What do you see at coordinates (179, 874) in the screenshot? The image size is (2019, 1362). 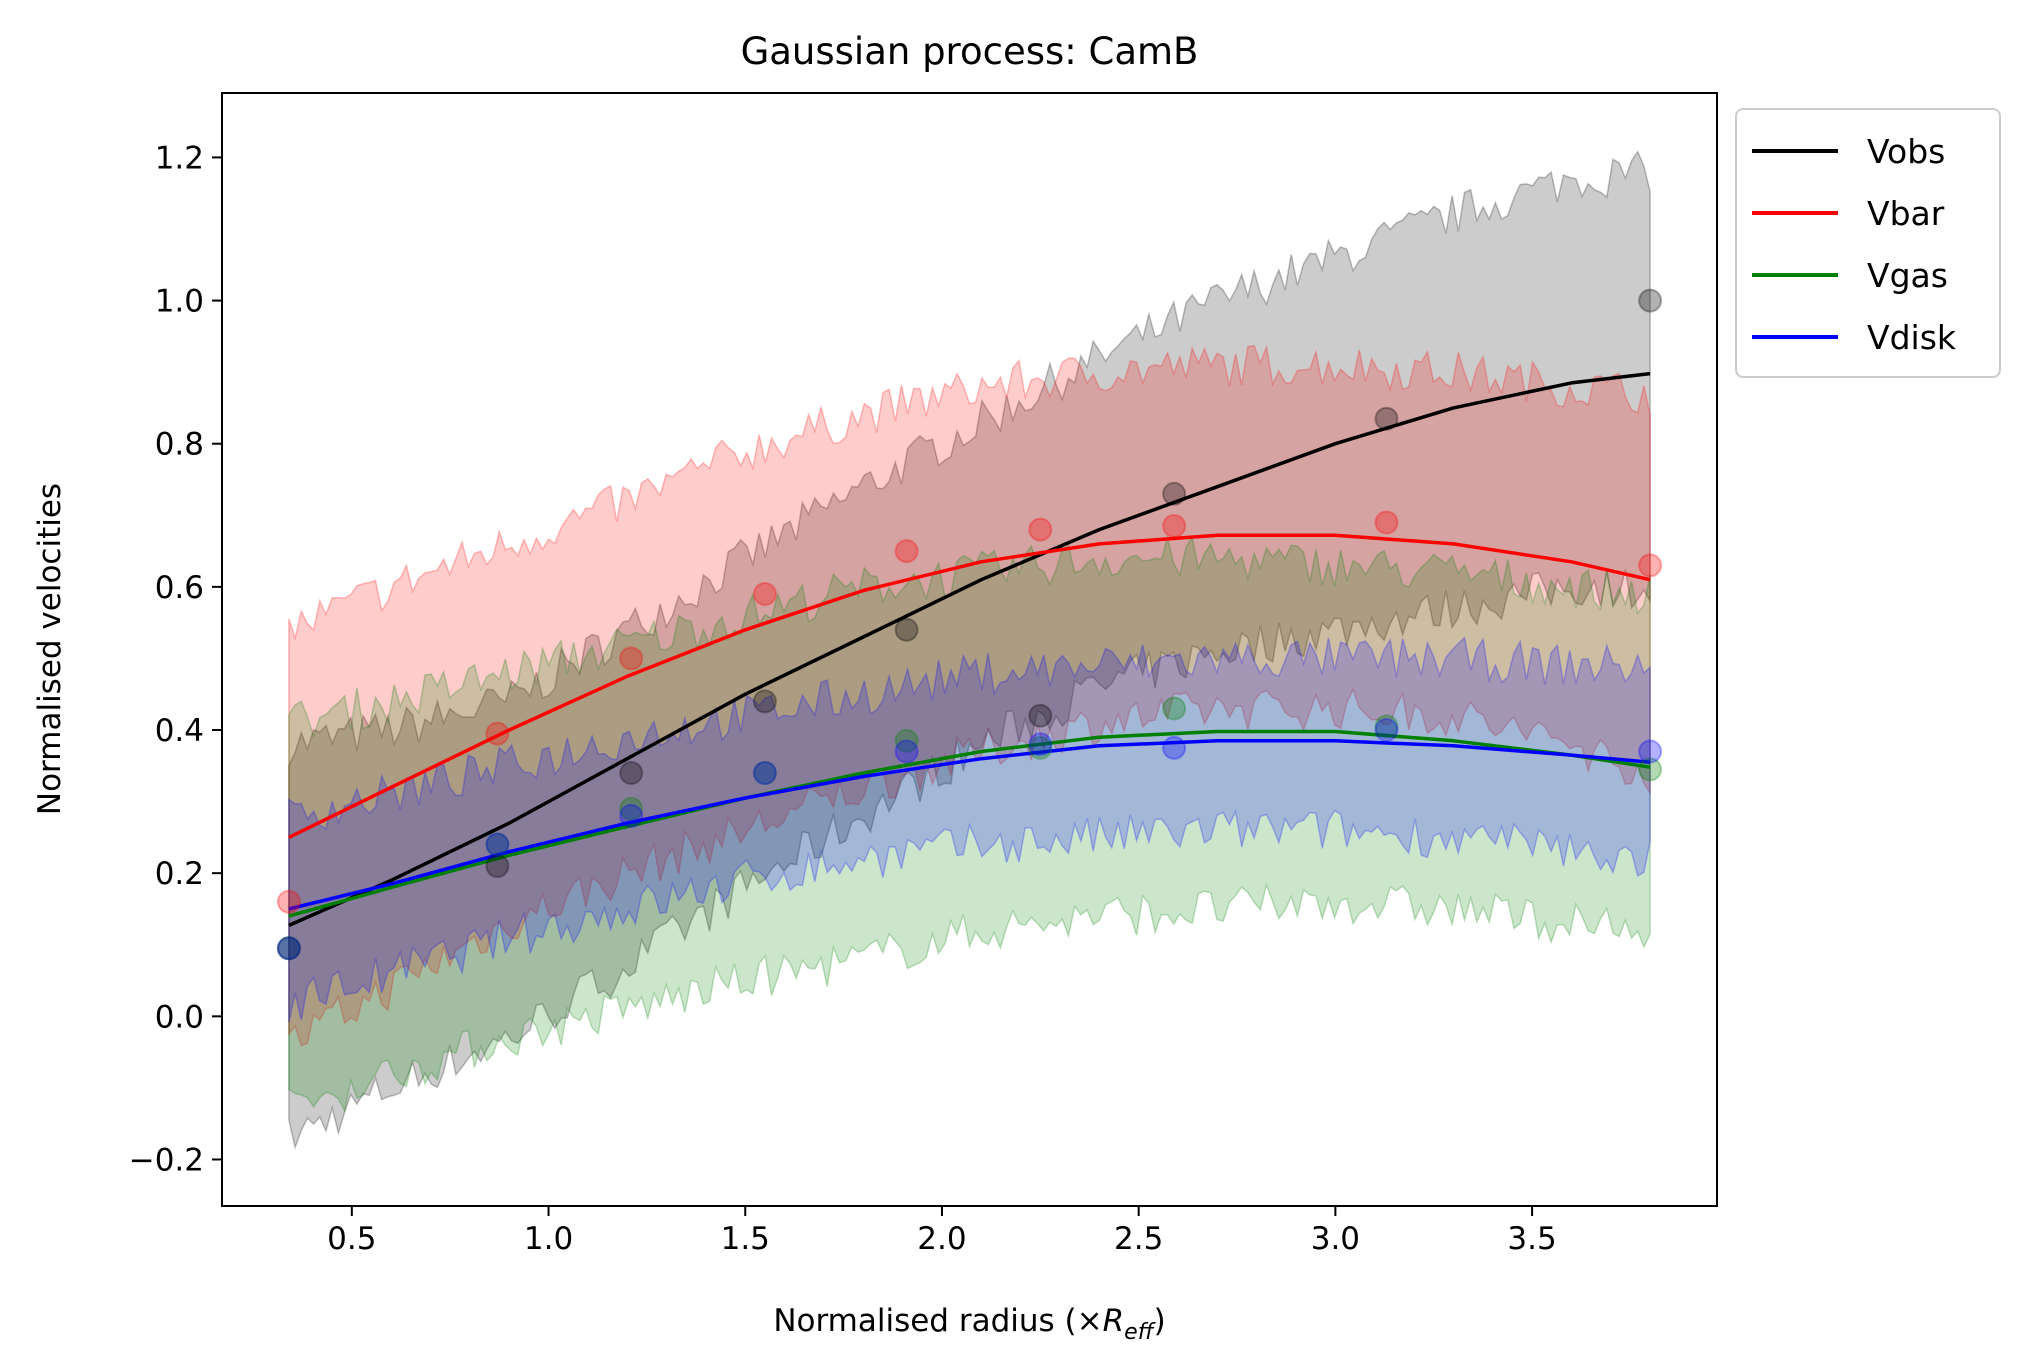 I see `y-tick-label: 0.2` at bounding box center [179, 874].